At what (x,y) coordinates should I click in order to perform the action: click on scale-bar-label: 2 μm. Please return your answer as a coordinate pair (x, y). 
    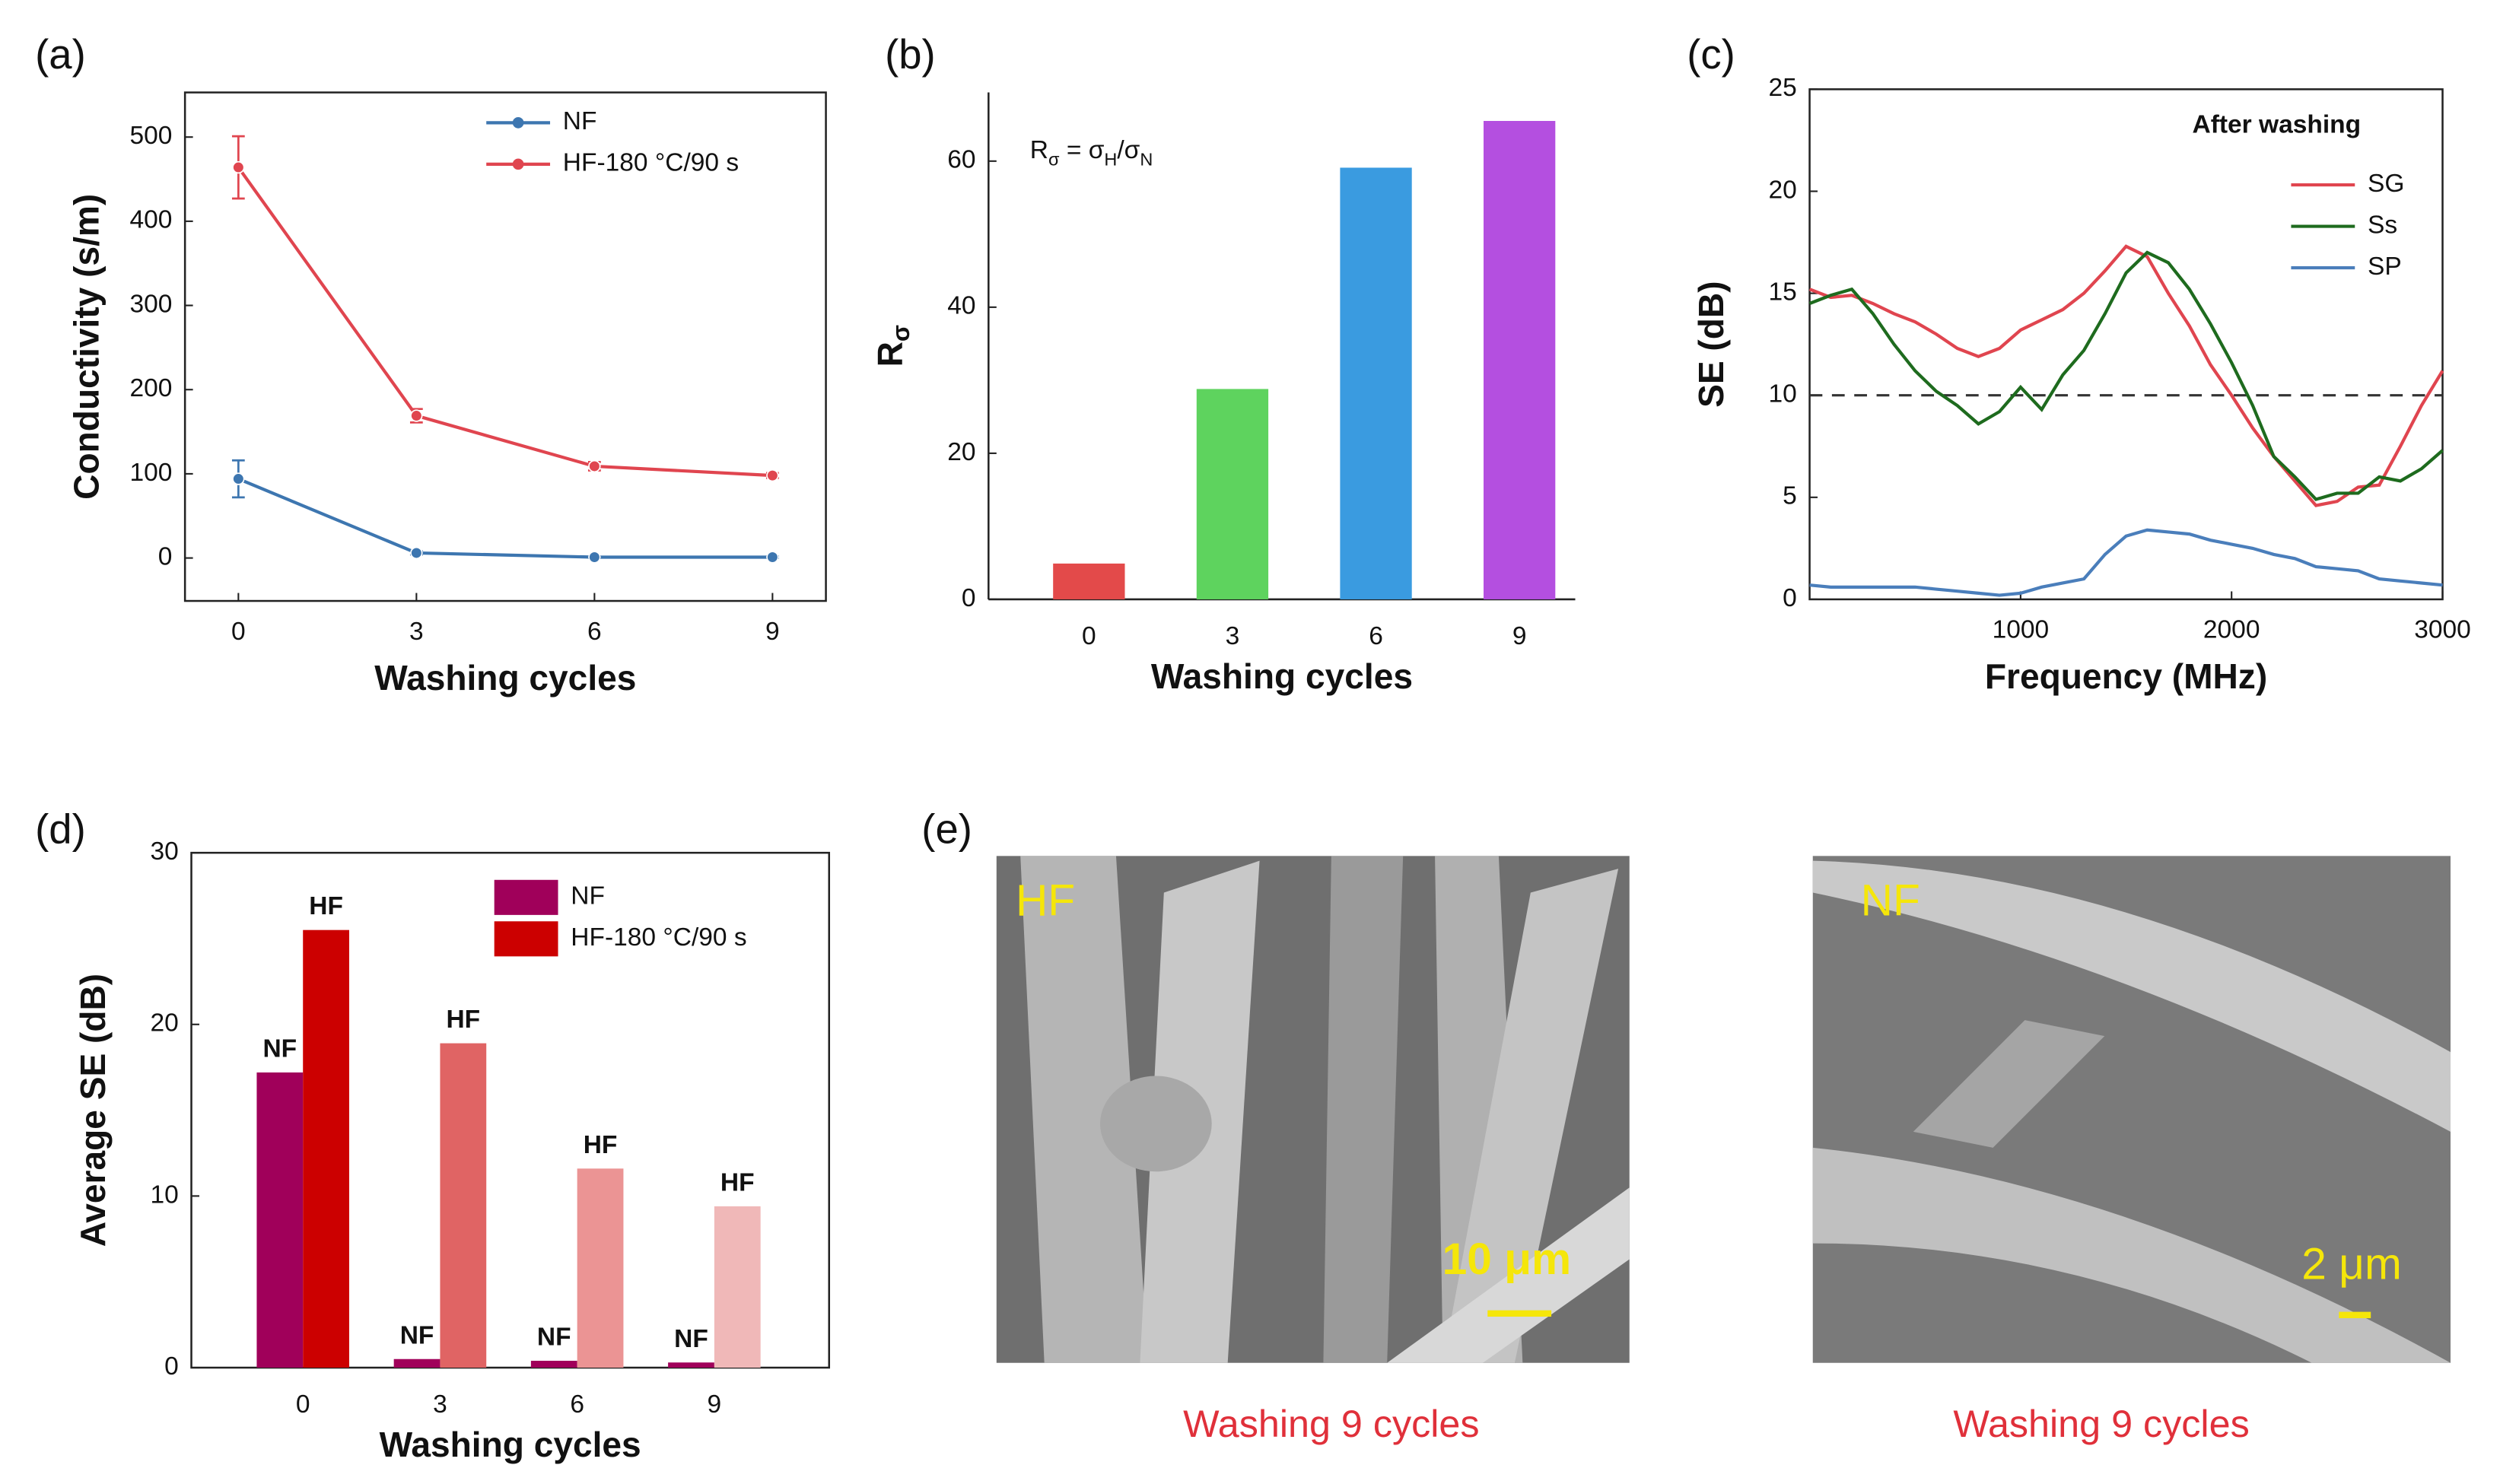
    Looking at the image, I should click on (2351, 1264).